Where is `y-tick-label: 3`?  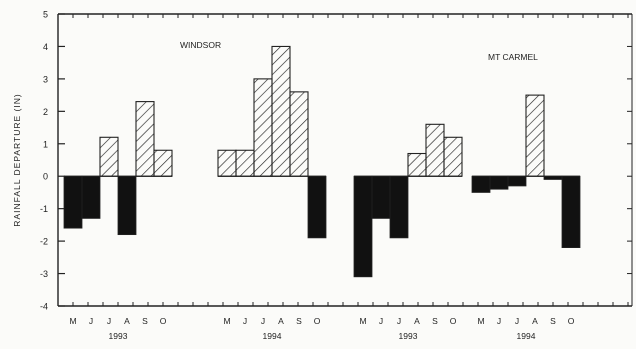 y-tick-label: 3 is located at coordinates (45, 79).